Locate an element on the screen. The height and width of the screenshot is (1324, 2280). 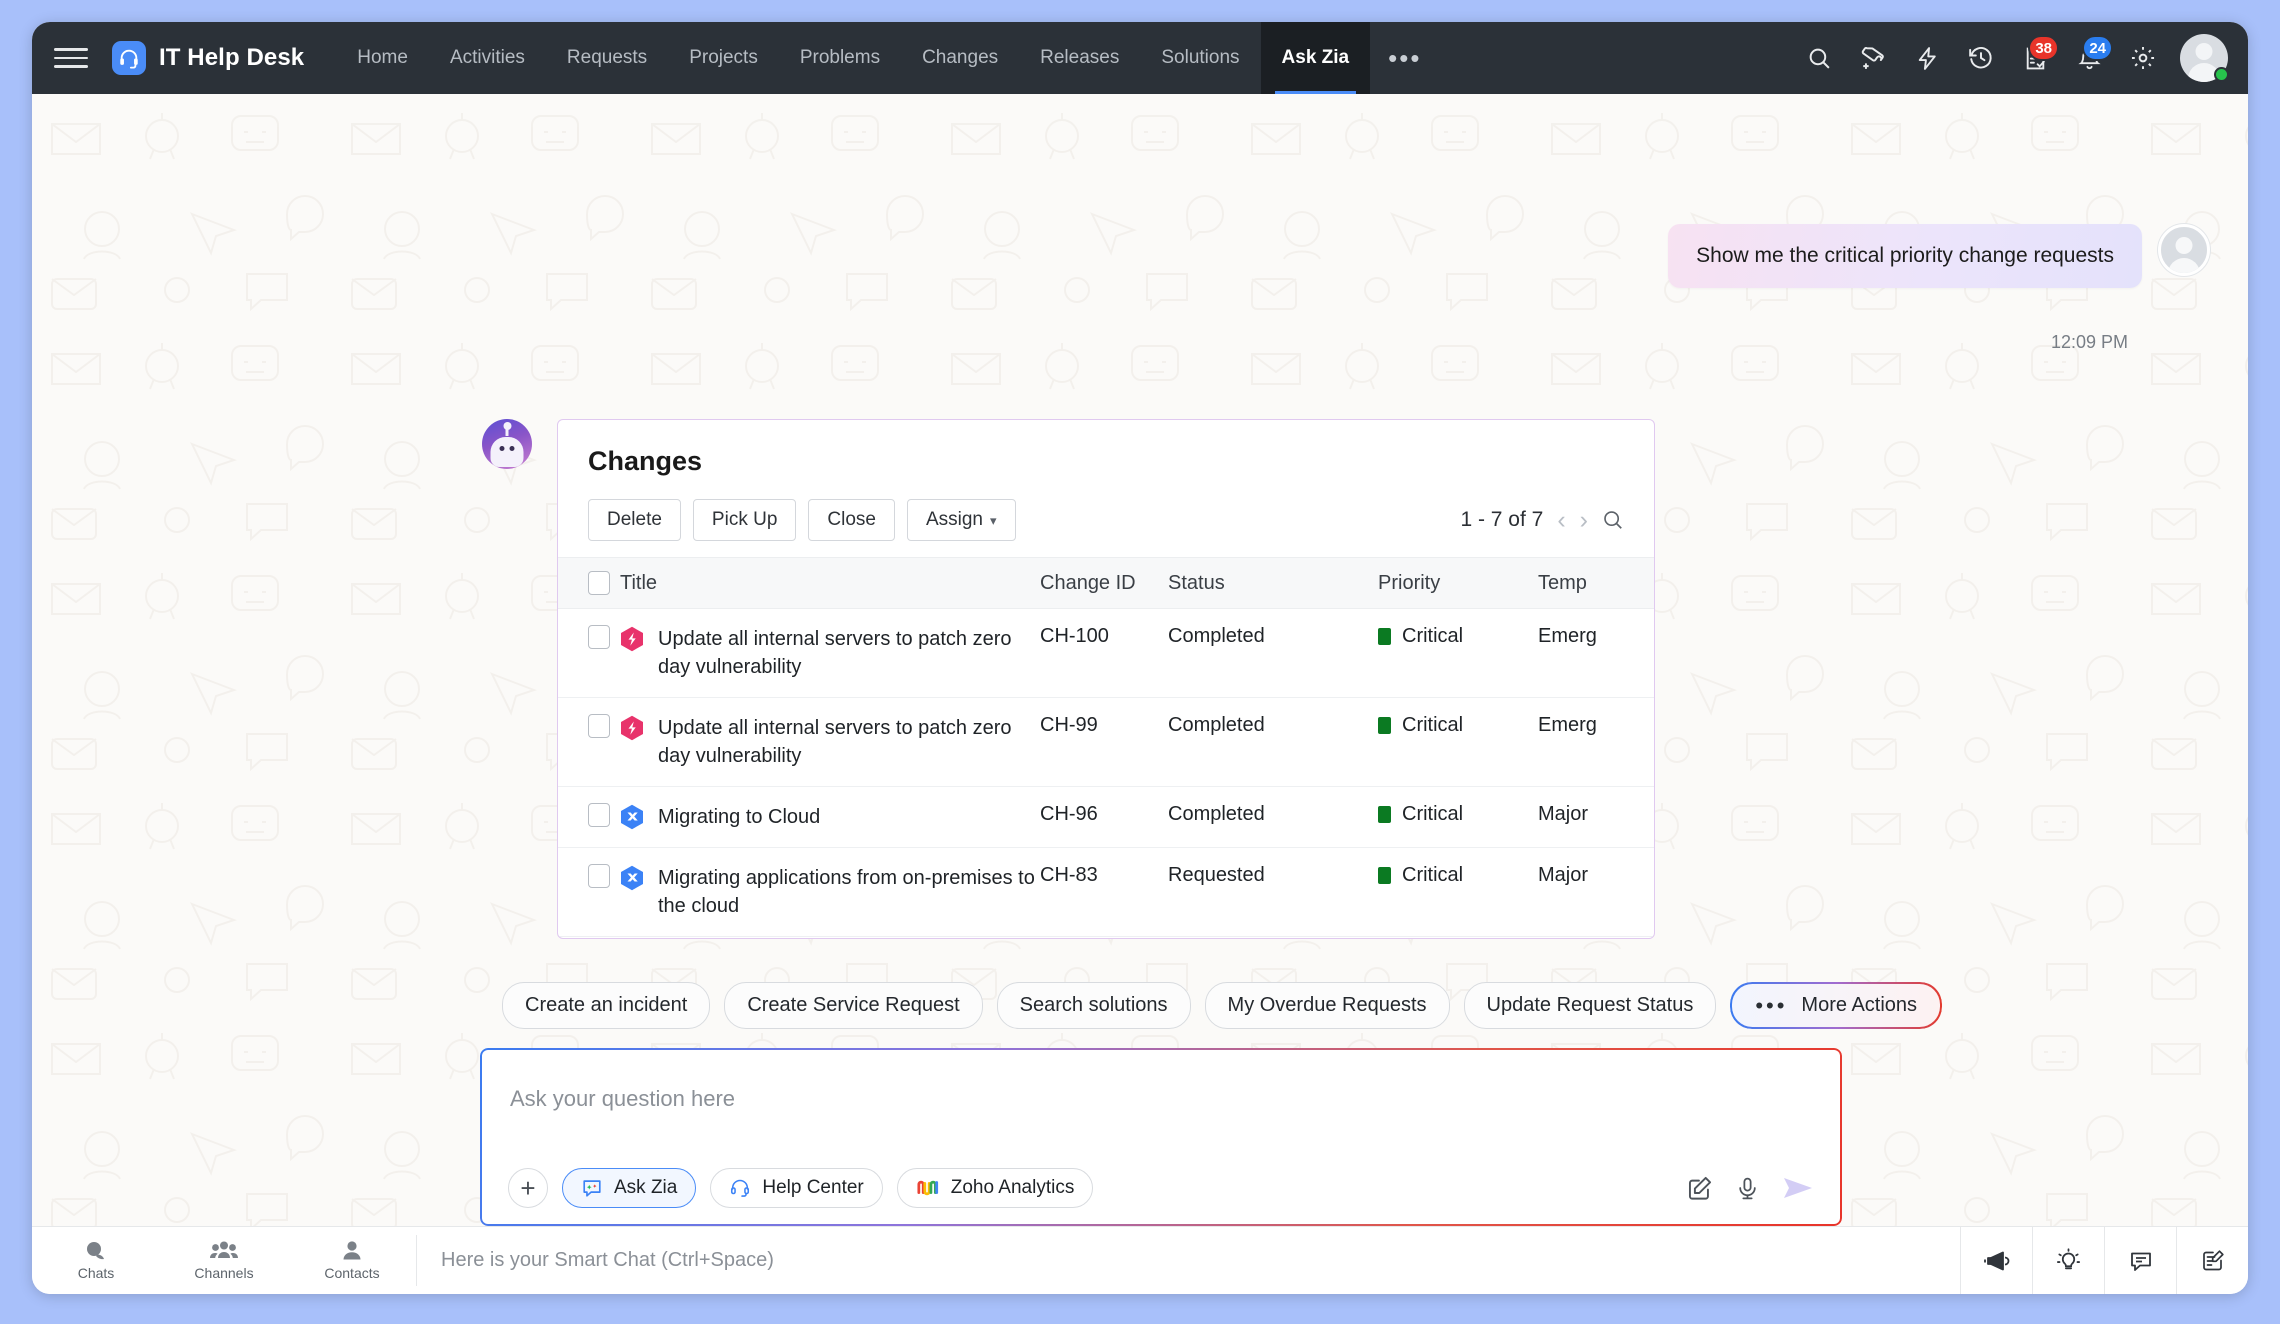
tool-chip-help-center: Help Center is located at coordinates (796, 1188).